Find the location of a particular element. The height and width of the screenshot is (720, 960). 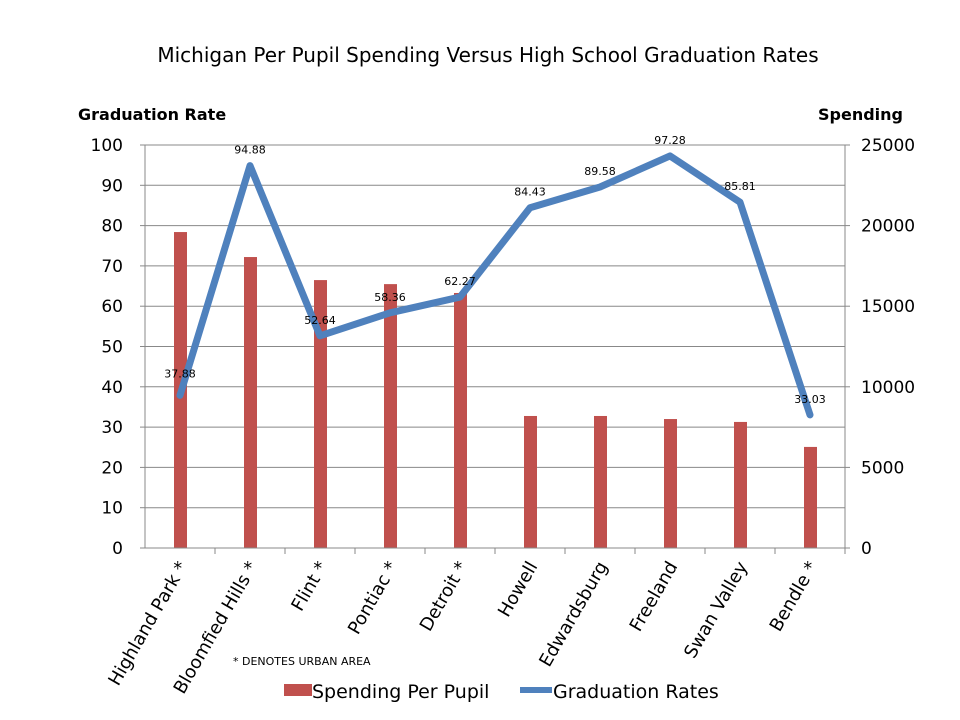

category-label: Freeland is located at coordinates (654, 596).